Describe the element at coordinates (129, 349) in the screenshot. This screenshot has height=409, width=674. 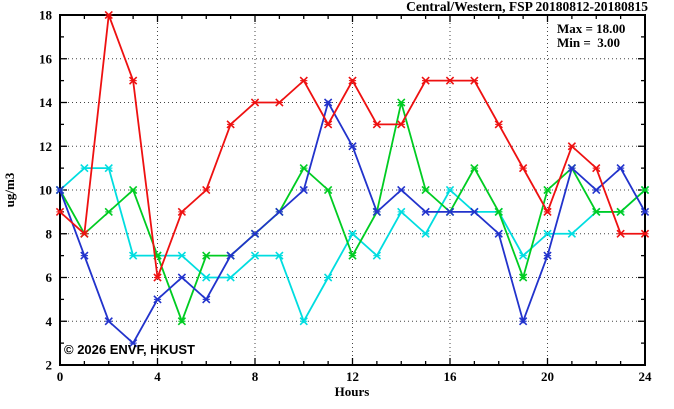
I see `watermark-text: © 2026 ENVF, HKUST` at that location.